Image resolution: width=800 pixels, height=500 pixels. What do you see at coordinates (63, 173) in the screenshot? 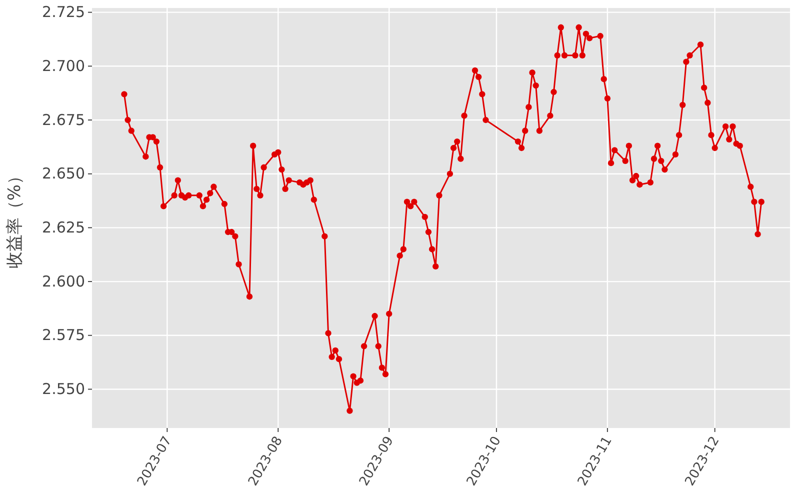
I see `y-tick-label: 2.650` at bounding box center [63, 173].